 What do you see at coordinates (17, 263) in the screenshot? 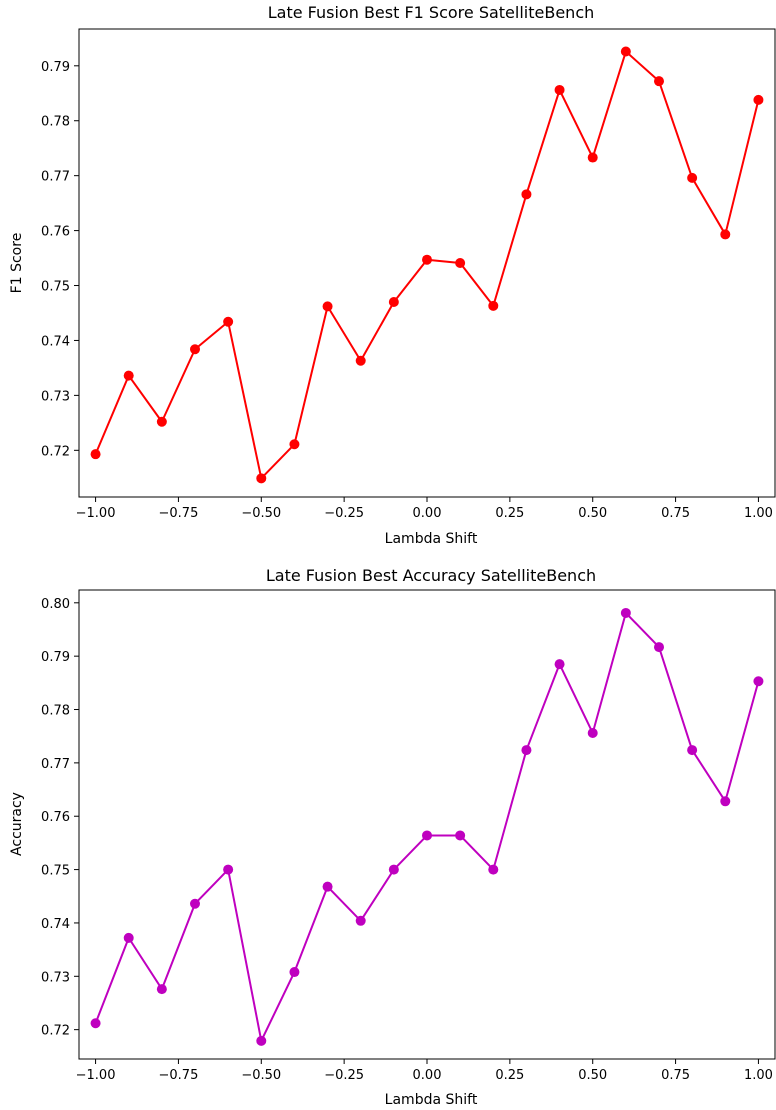
I see `y-axis-label: F1 Score` at bounding box center [17, 263].